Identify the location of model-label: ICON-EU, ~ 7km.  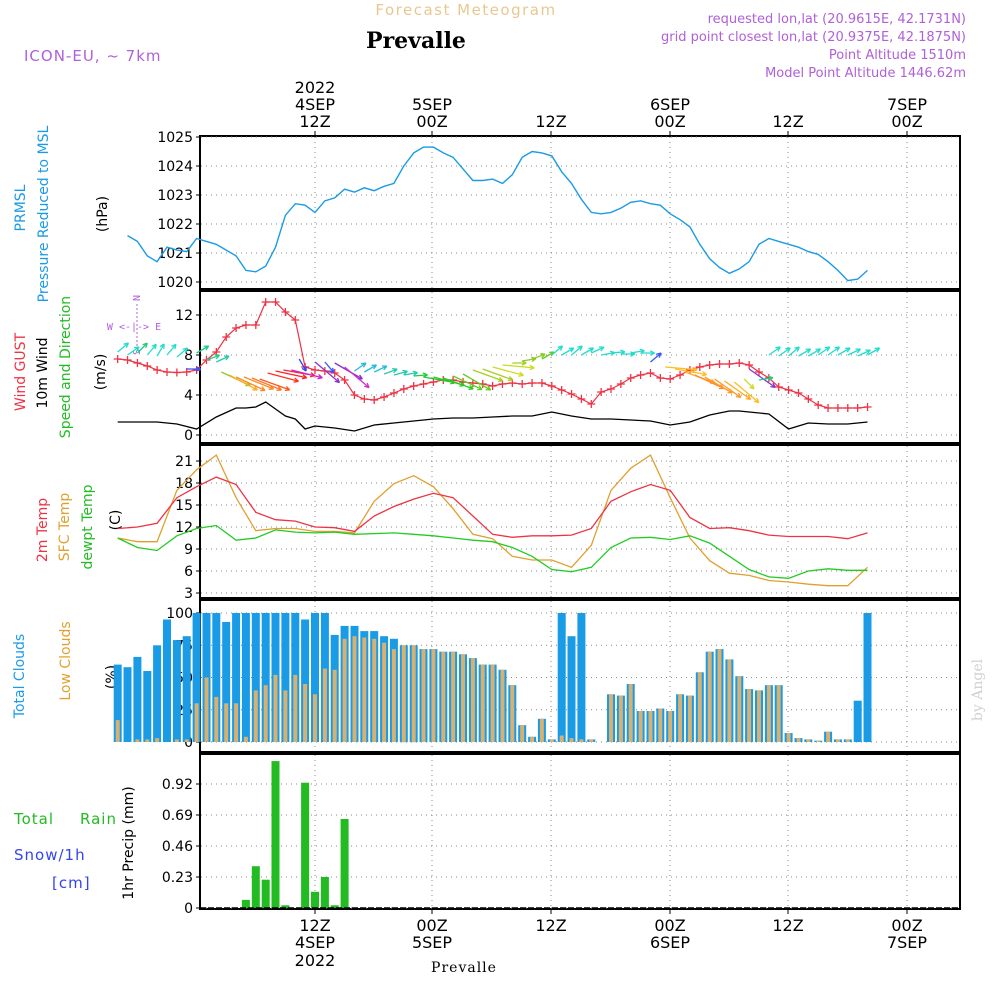
(93, 56).